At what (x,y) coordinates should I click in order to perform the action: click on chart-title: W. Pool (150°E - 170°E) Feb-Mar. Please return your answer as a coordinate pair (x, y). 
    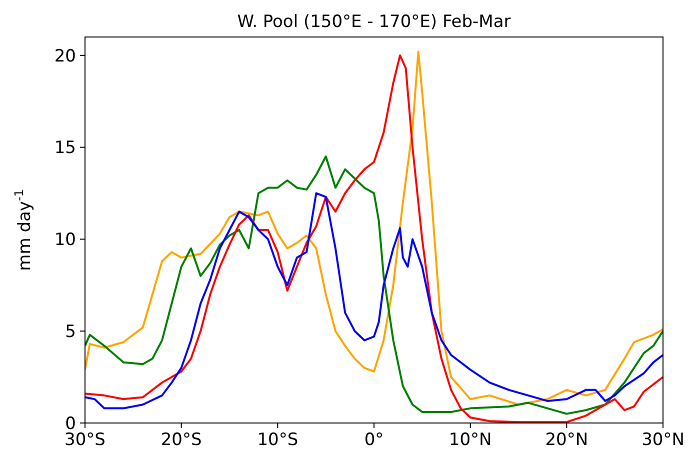
    Looking at the image, I should click on (374, 22).